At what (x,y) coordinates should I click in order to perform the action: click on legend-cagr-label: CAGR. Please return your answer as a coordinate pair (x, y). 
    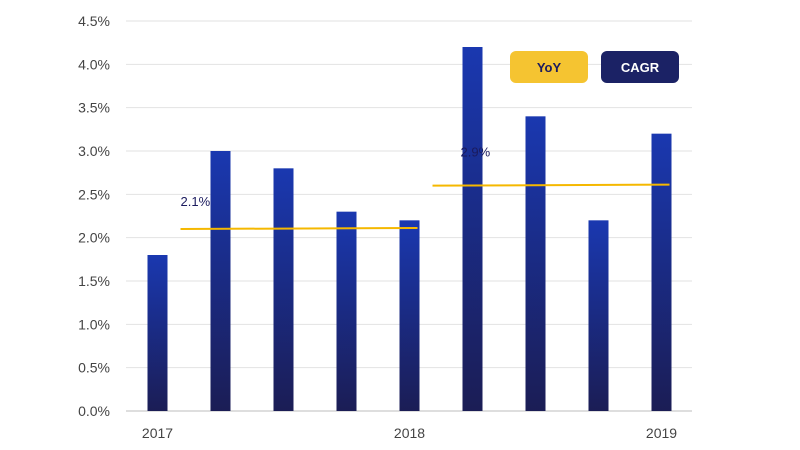
    Looking at the image, I should click on (640, 67).